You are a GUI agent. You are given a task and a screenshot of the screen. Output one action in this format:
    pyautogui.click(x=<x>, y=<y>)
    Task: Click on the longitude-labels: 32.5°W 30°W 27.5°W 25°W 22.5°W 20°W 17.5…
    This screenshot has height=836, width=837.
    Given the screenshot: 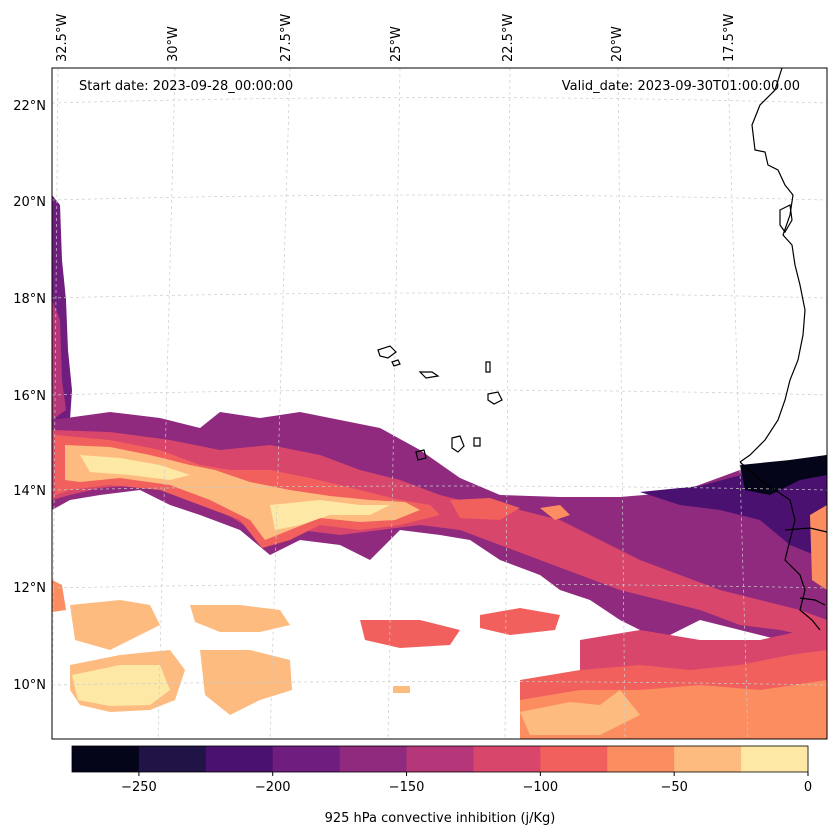 What is the action you would take?
    pyautogui.click(x=396, y=38)
    